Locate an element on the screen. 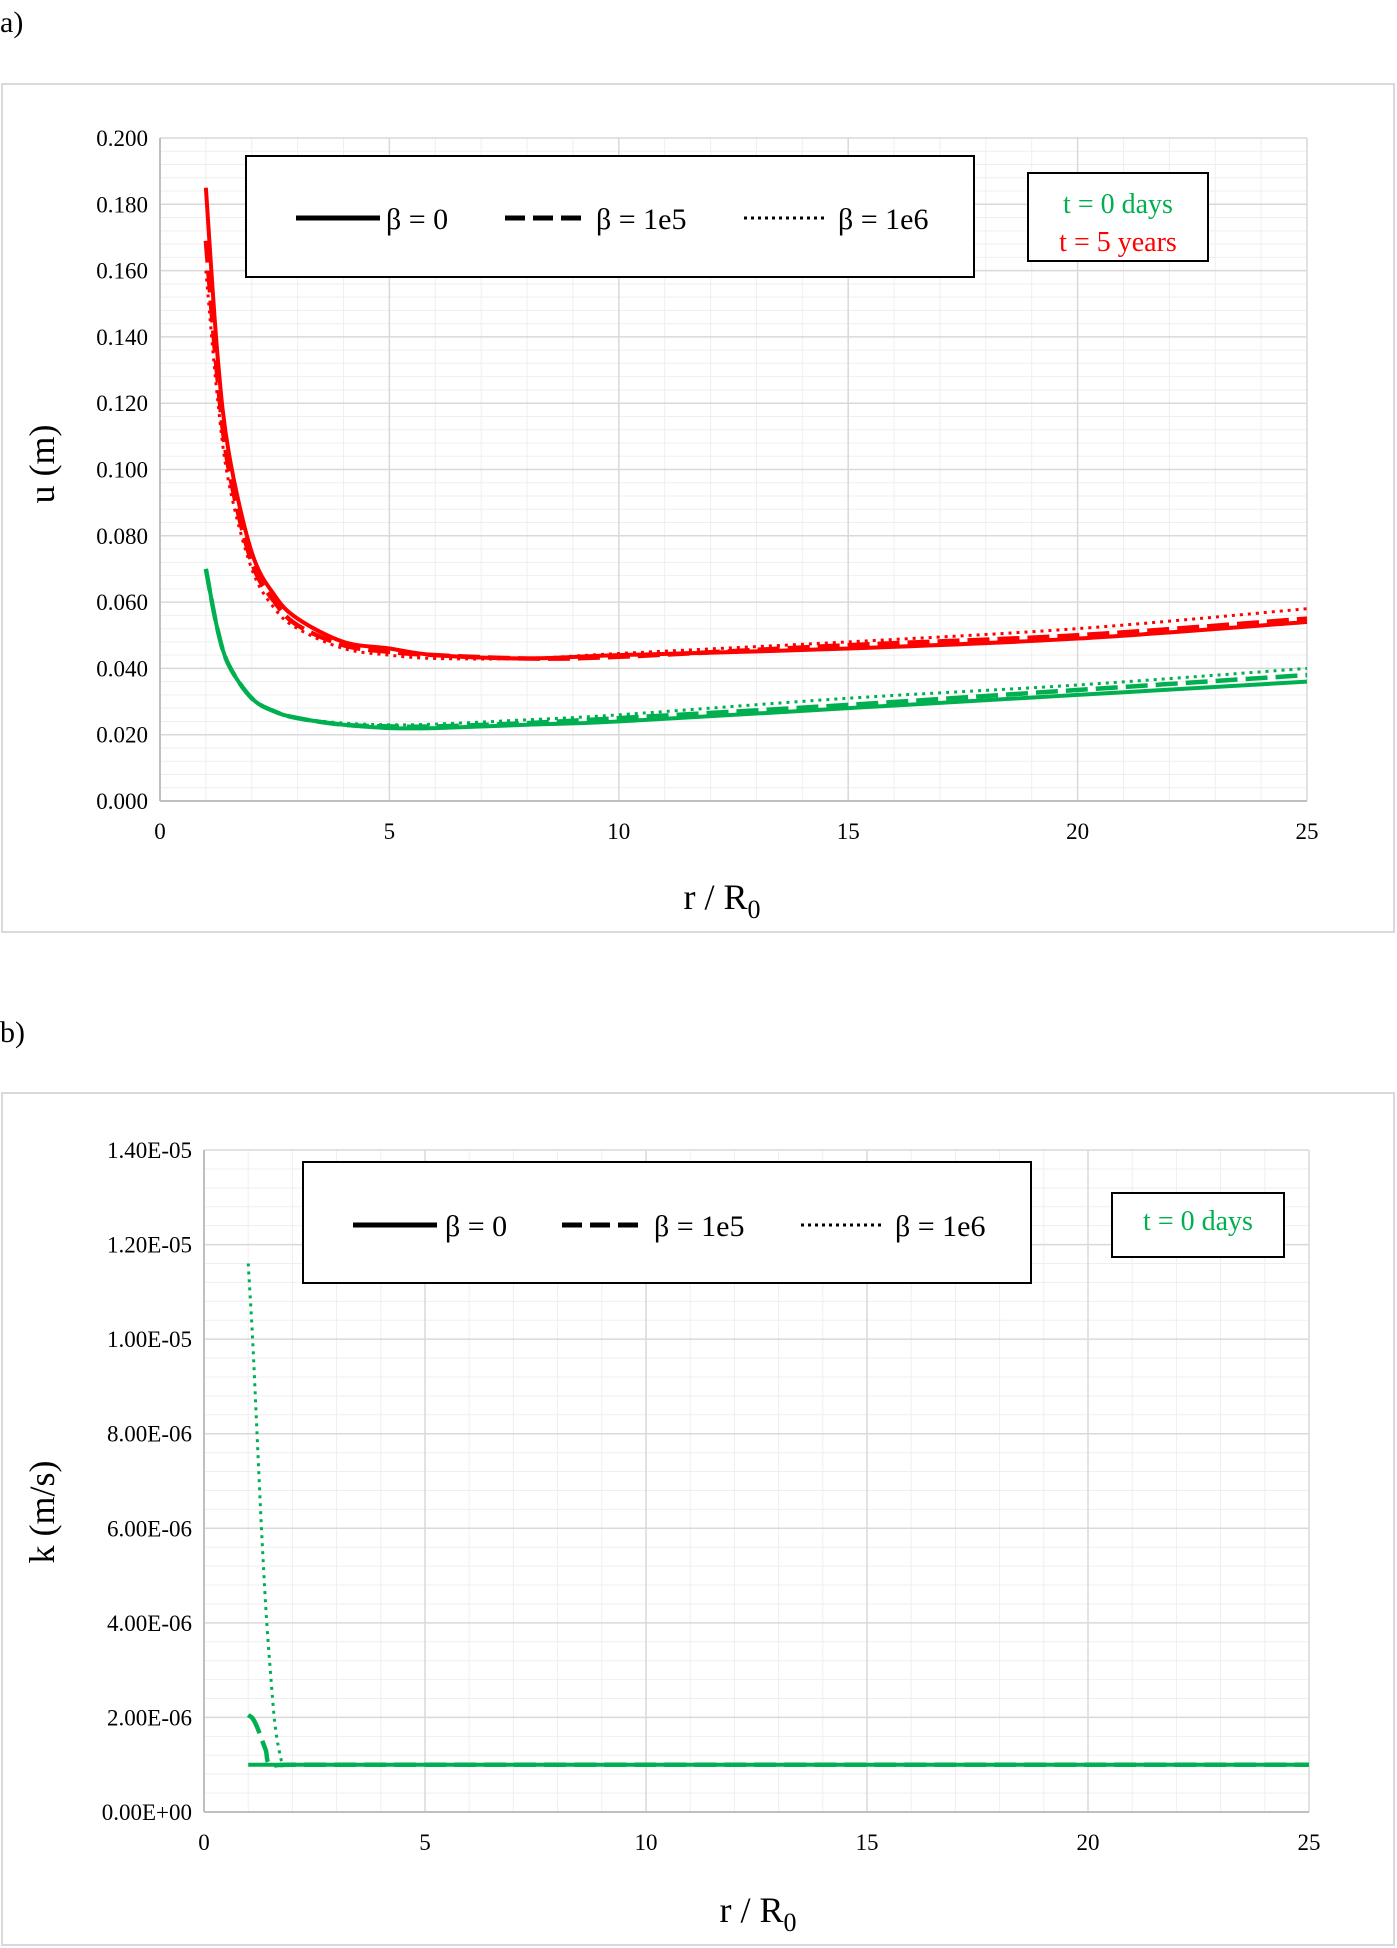 The image size is (1397, 1948). chart-a-x-tick-label: 0 is located at coordinates (160, 831).